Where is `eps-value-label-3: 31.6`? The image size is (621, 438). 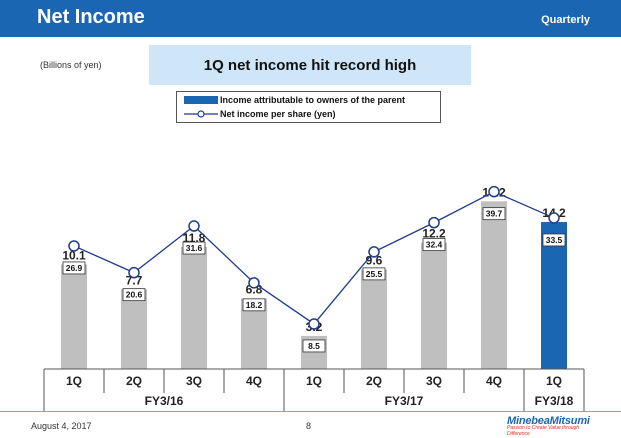 eps-value-label-3: 31.6 is located at coordinates (194, 248).